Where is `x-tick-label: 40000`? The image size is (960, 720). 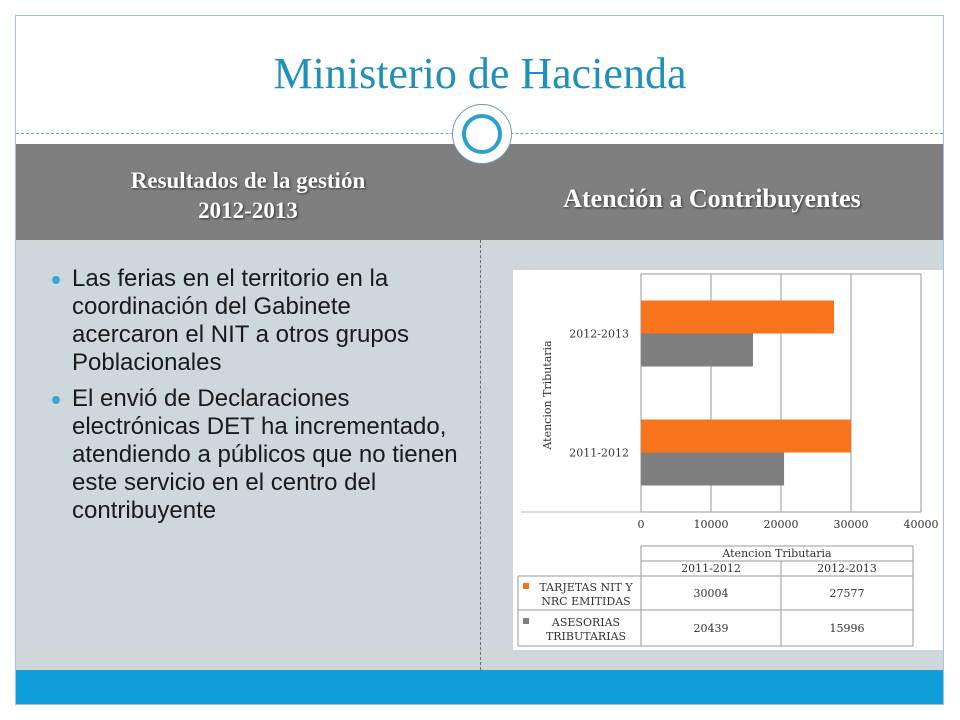 x-tick-label: 40000 is located at coordinates (921, 524).